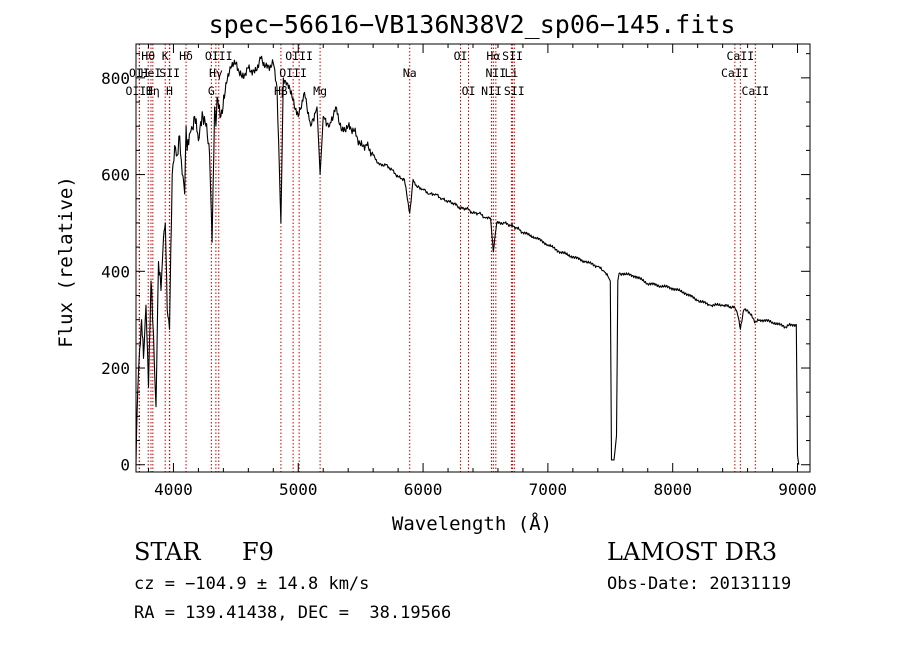 This screenshot has width=900, height=649. What do you see at coordinates (699, 584) in the screenshot?
I see `observation-date: Obs-Date: 20131119` at bounding box center [699, 584].